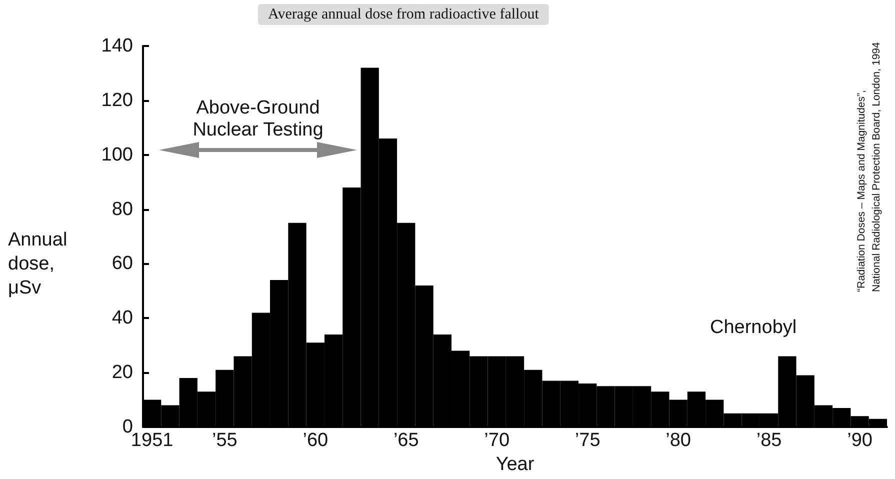 The height and width of the screenshot is (479, 895). I want to click on y-tick-label: 40, so click(122, 318).